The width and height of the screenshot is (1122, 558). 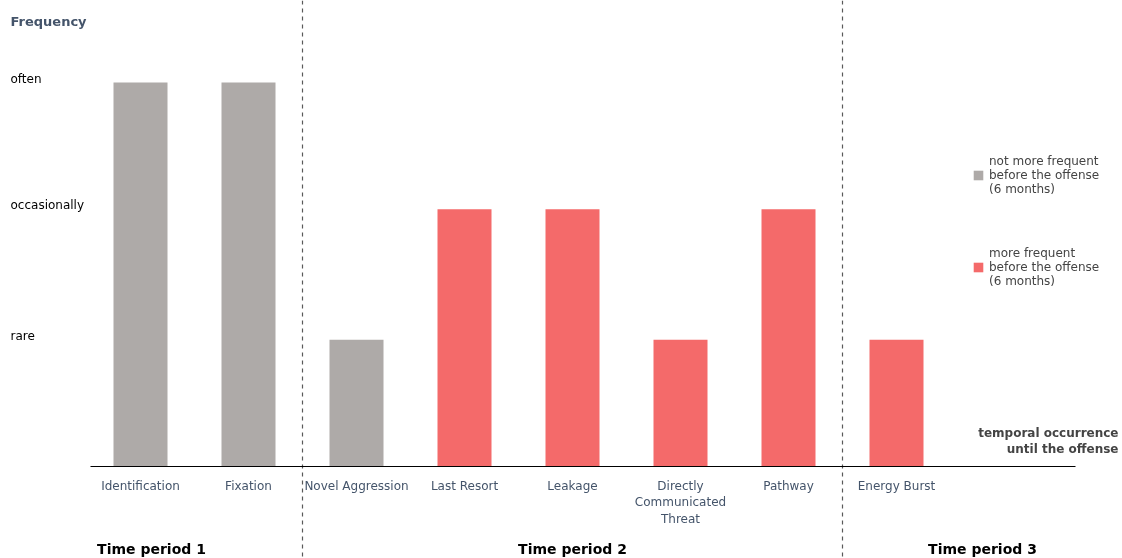 I want to click on x-tick-label: Energy Burst, so click(x=896, y=485).